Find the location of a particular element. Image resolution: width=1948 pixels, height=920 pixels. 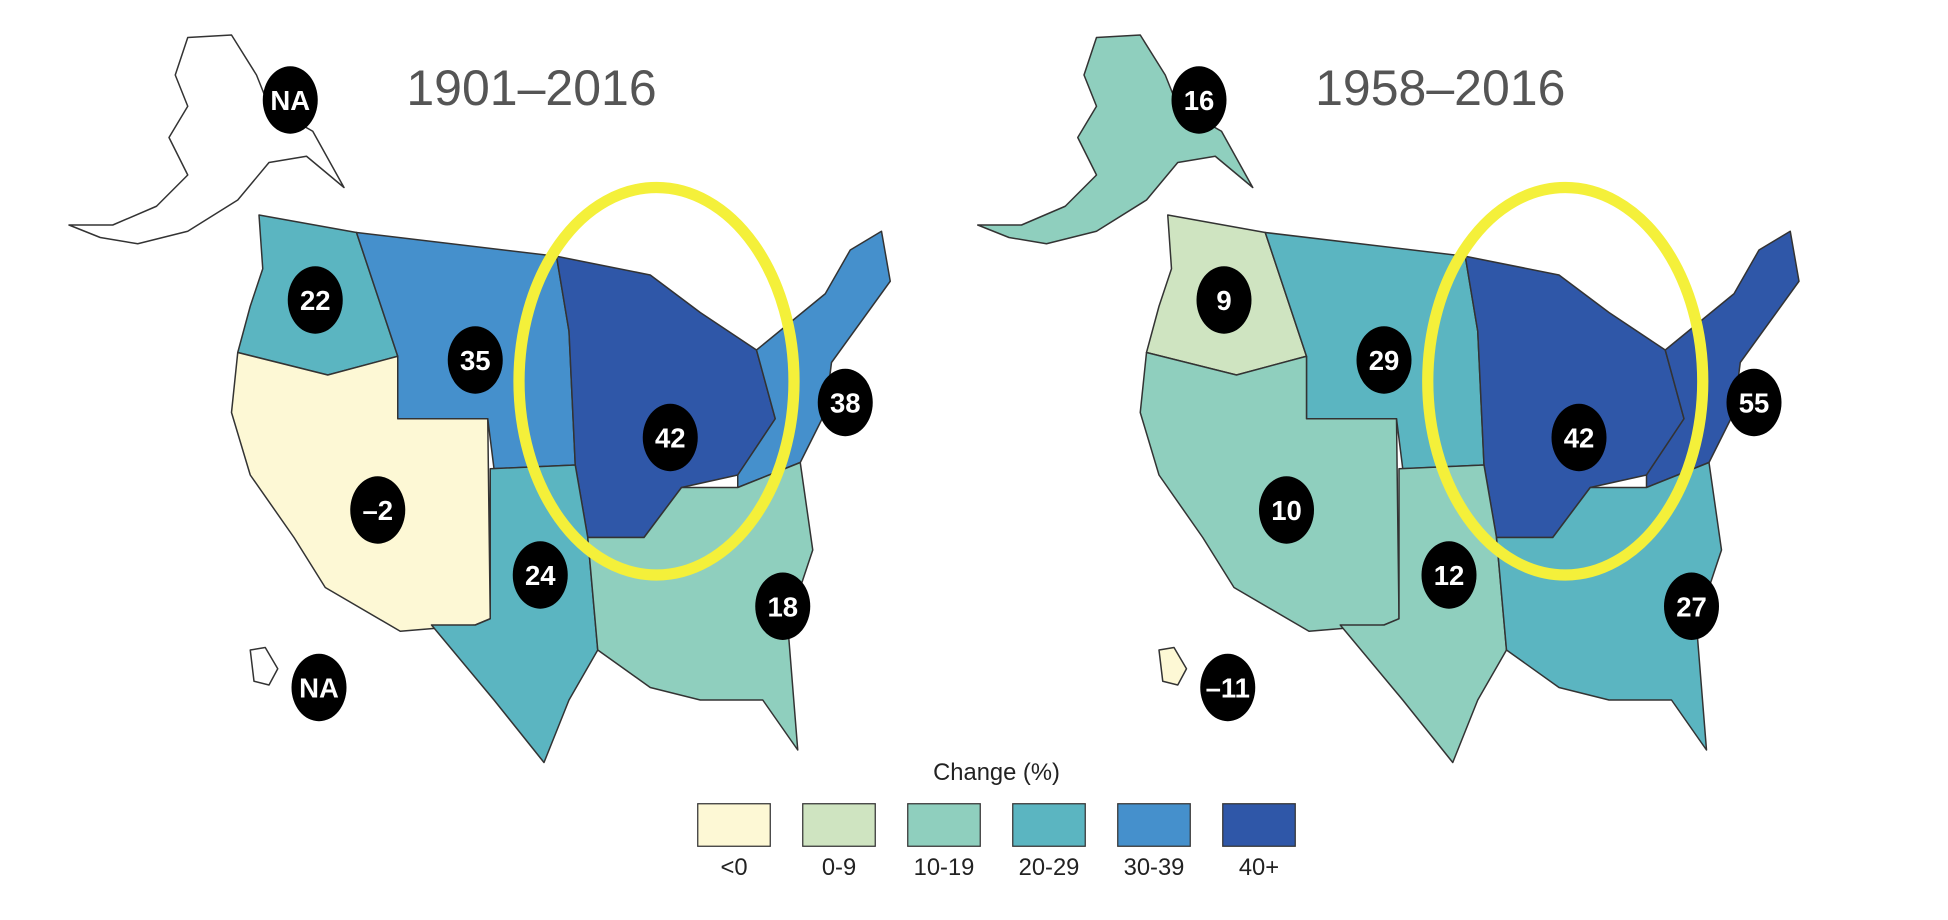

legend-label: 20-29 is located at coordinates (1049, 867).